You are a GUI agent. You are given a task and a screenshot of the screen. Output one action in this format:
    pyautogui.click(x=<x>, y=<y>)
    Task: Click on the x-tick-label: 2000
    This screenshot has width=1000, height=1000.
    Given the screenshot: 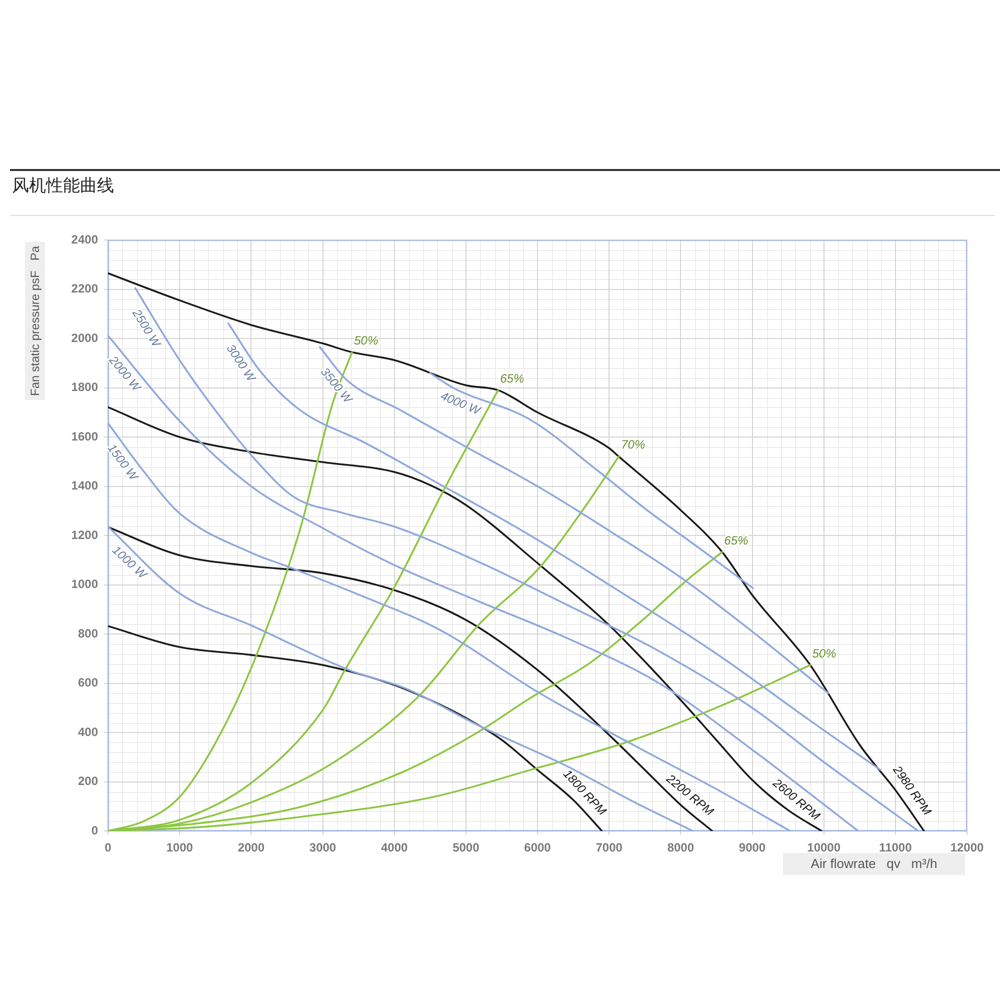 What is the action you would take?
    pyautogui.click(x=251, y=847)
    